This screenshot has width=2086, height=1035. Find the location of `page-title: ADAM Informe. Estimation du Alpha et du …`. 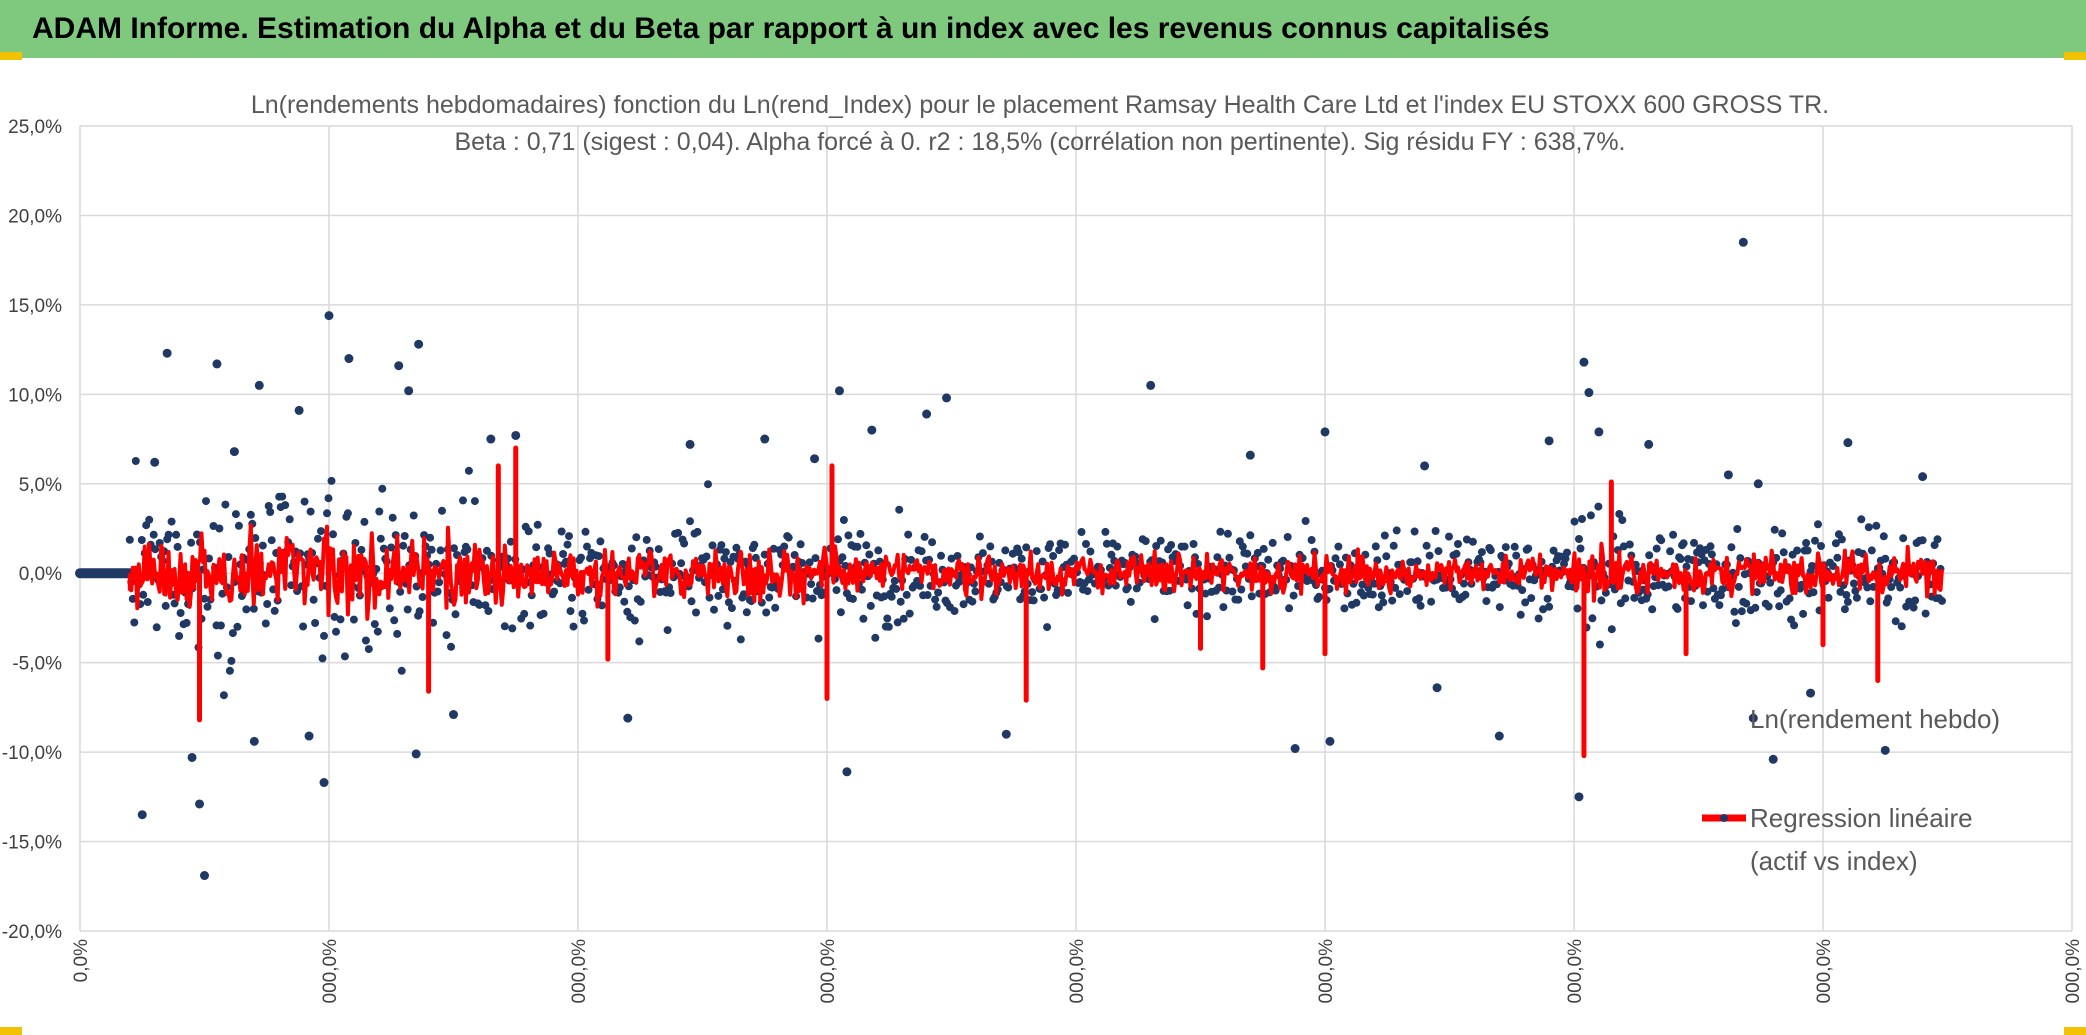

page-title: ADAM Informe. Estimation du Alpha et du … is located at coordinates (1043, 29).